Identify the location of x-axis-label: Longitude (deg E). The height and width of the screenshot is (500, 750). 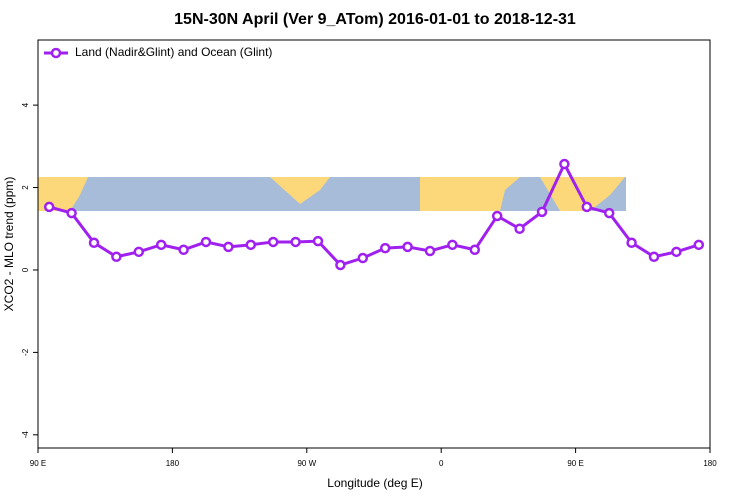
(374, 483).